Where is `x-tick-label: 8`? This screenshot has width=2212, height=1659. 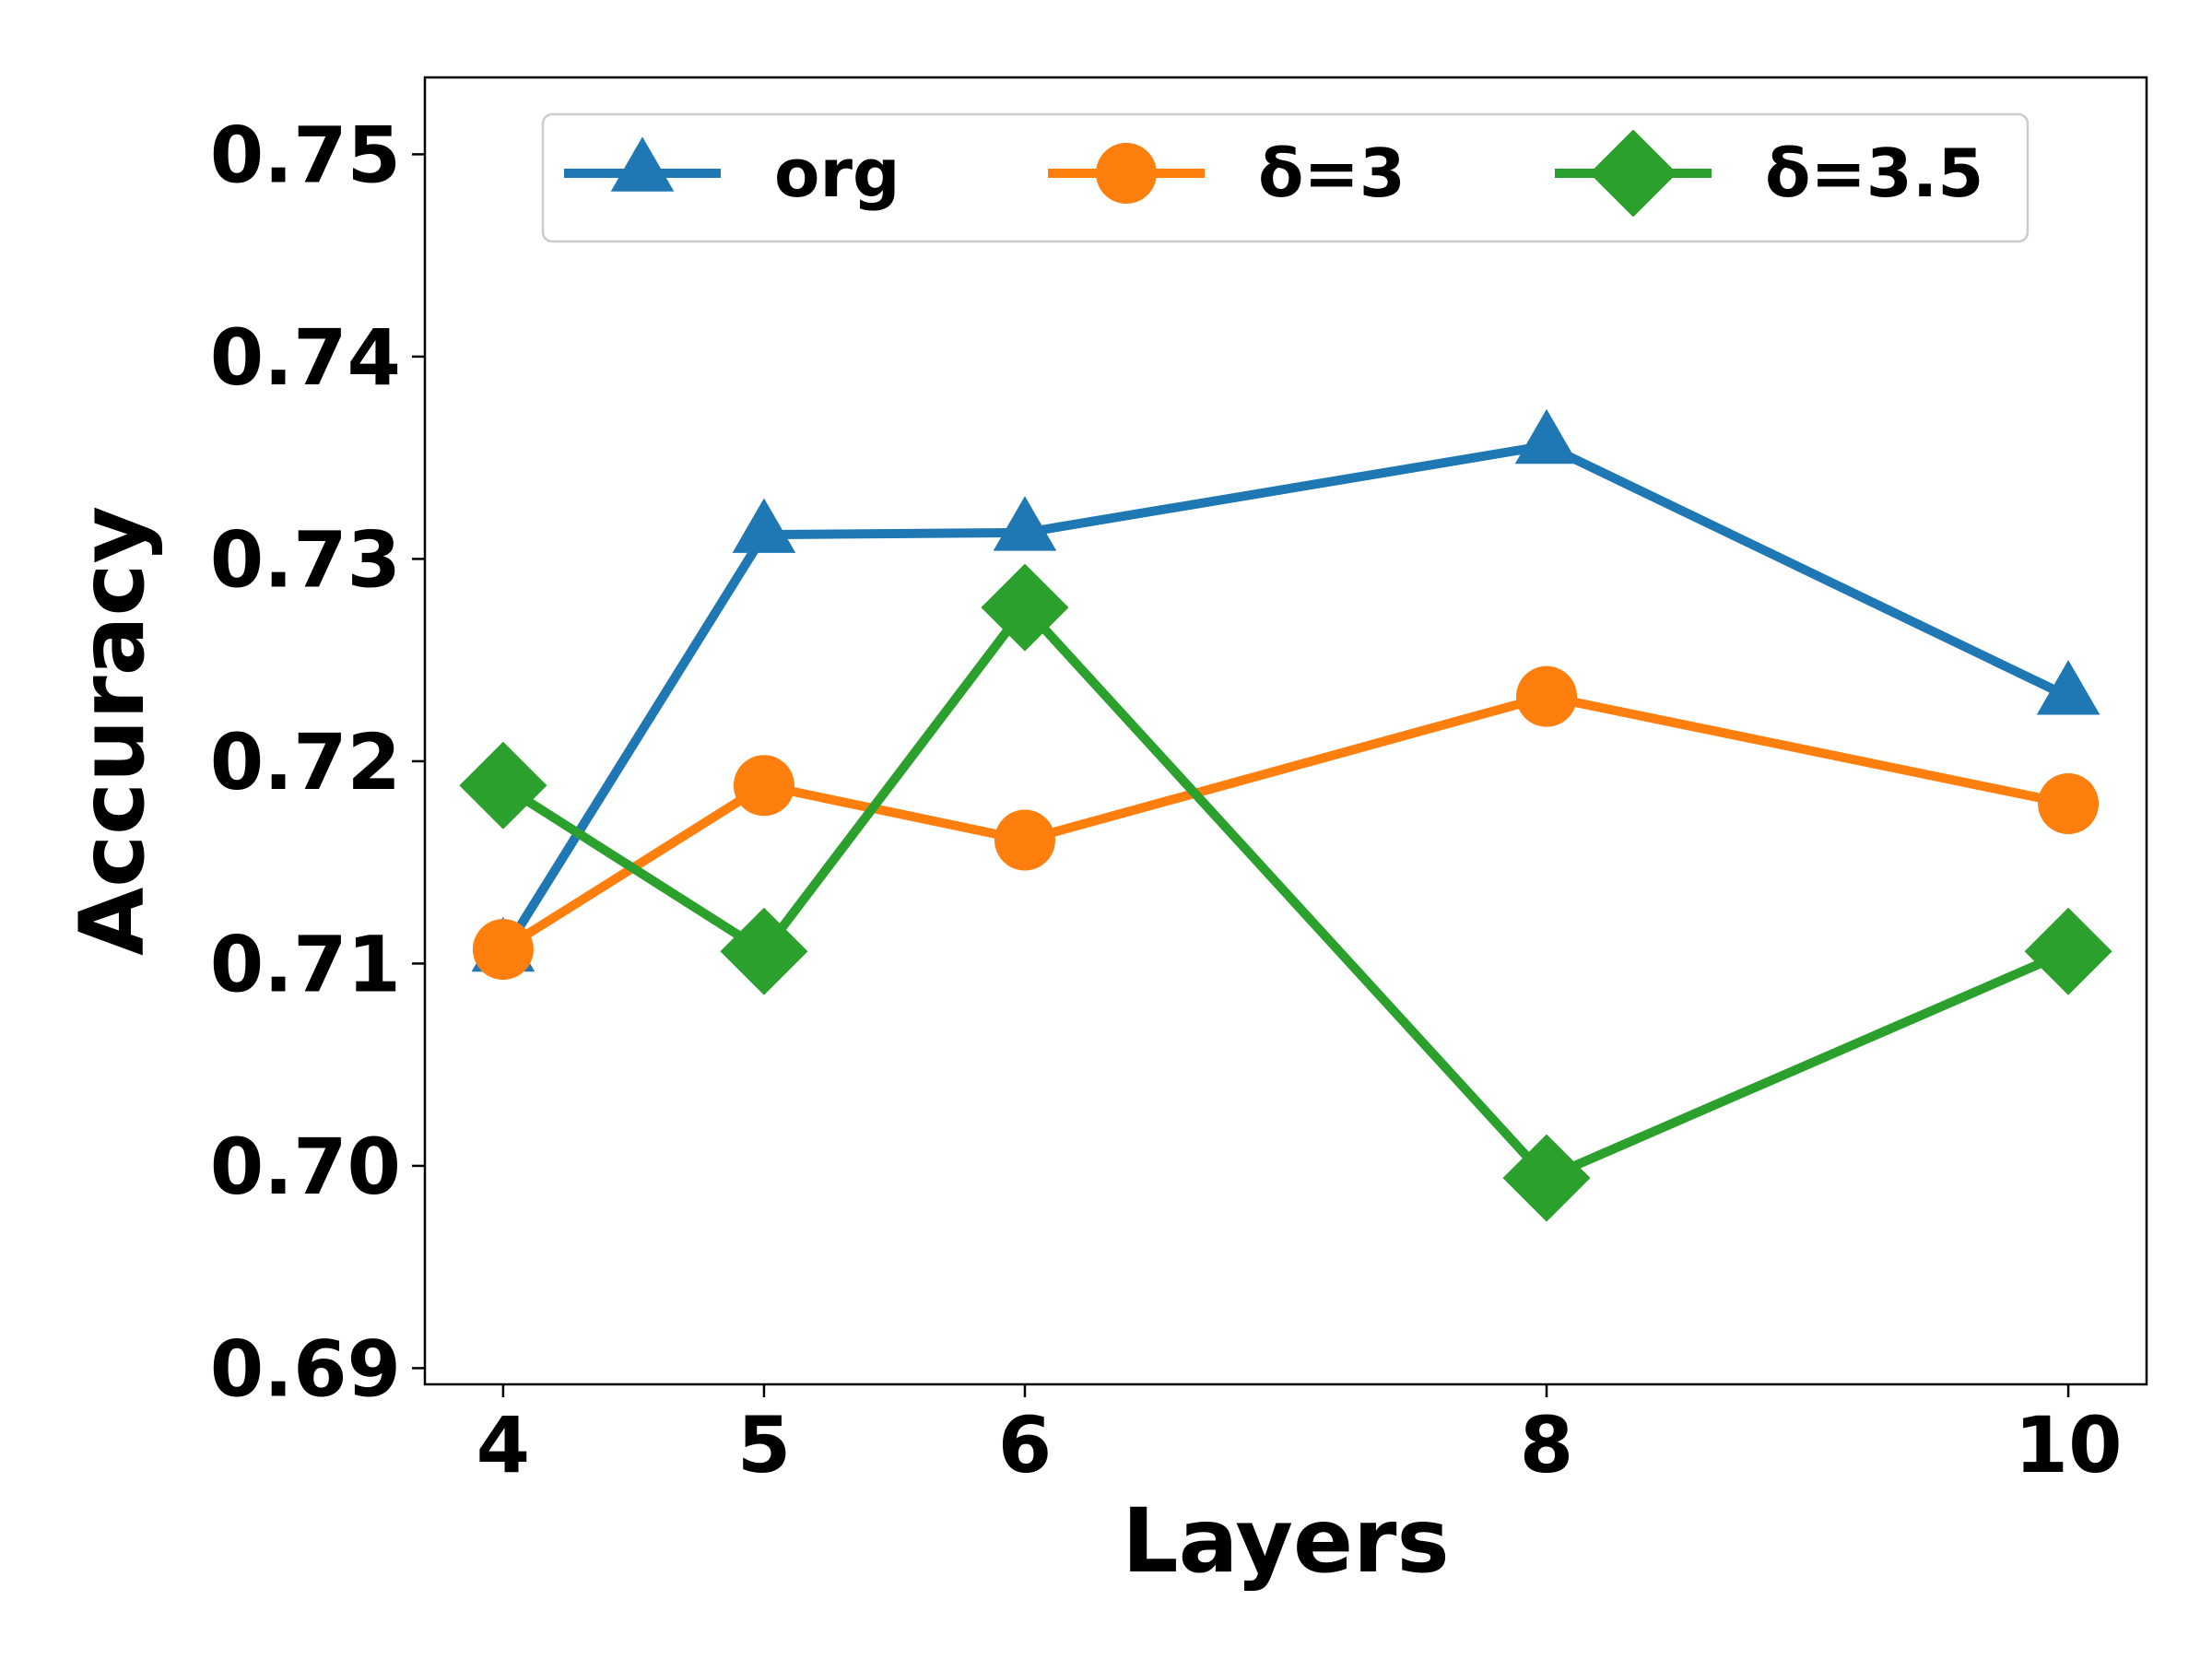 x-tick-label: 8 is located at coordinates (1546, 1445).